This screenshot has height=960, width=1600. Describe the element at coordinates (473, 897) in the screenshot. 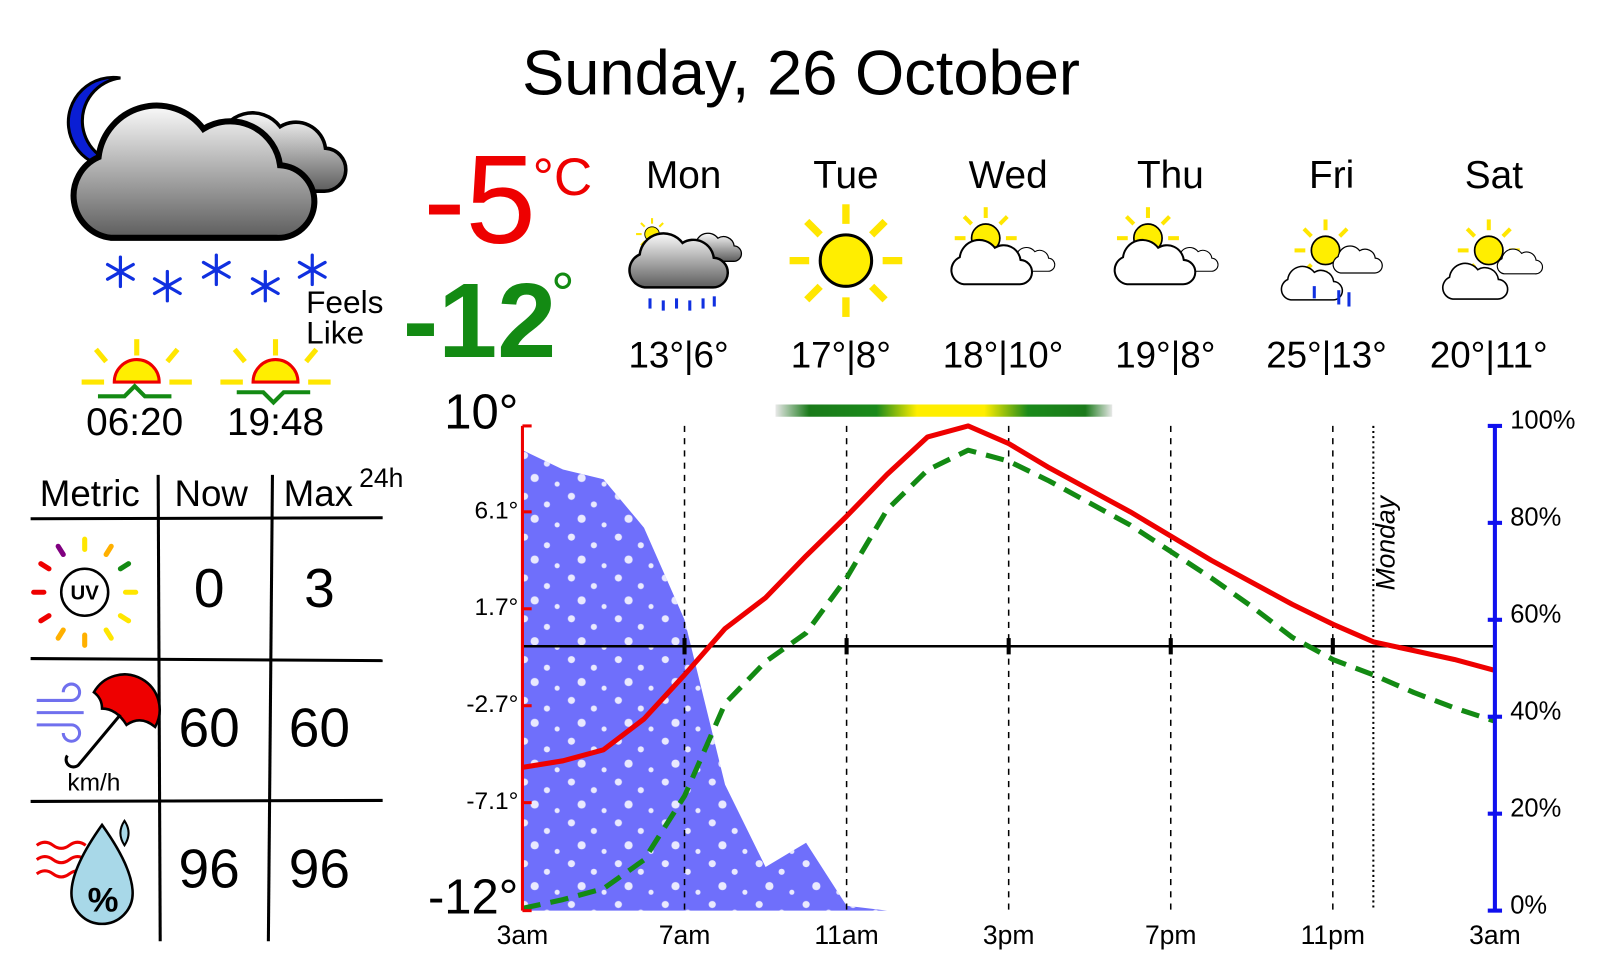

I see `y-tick-label: -12°` at that location.